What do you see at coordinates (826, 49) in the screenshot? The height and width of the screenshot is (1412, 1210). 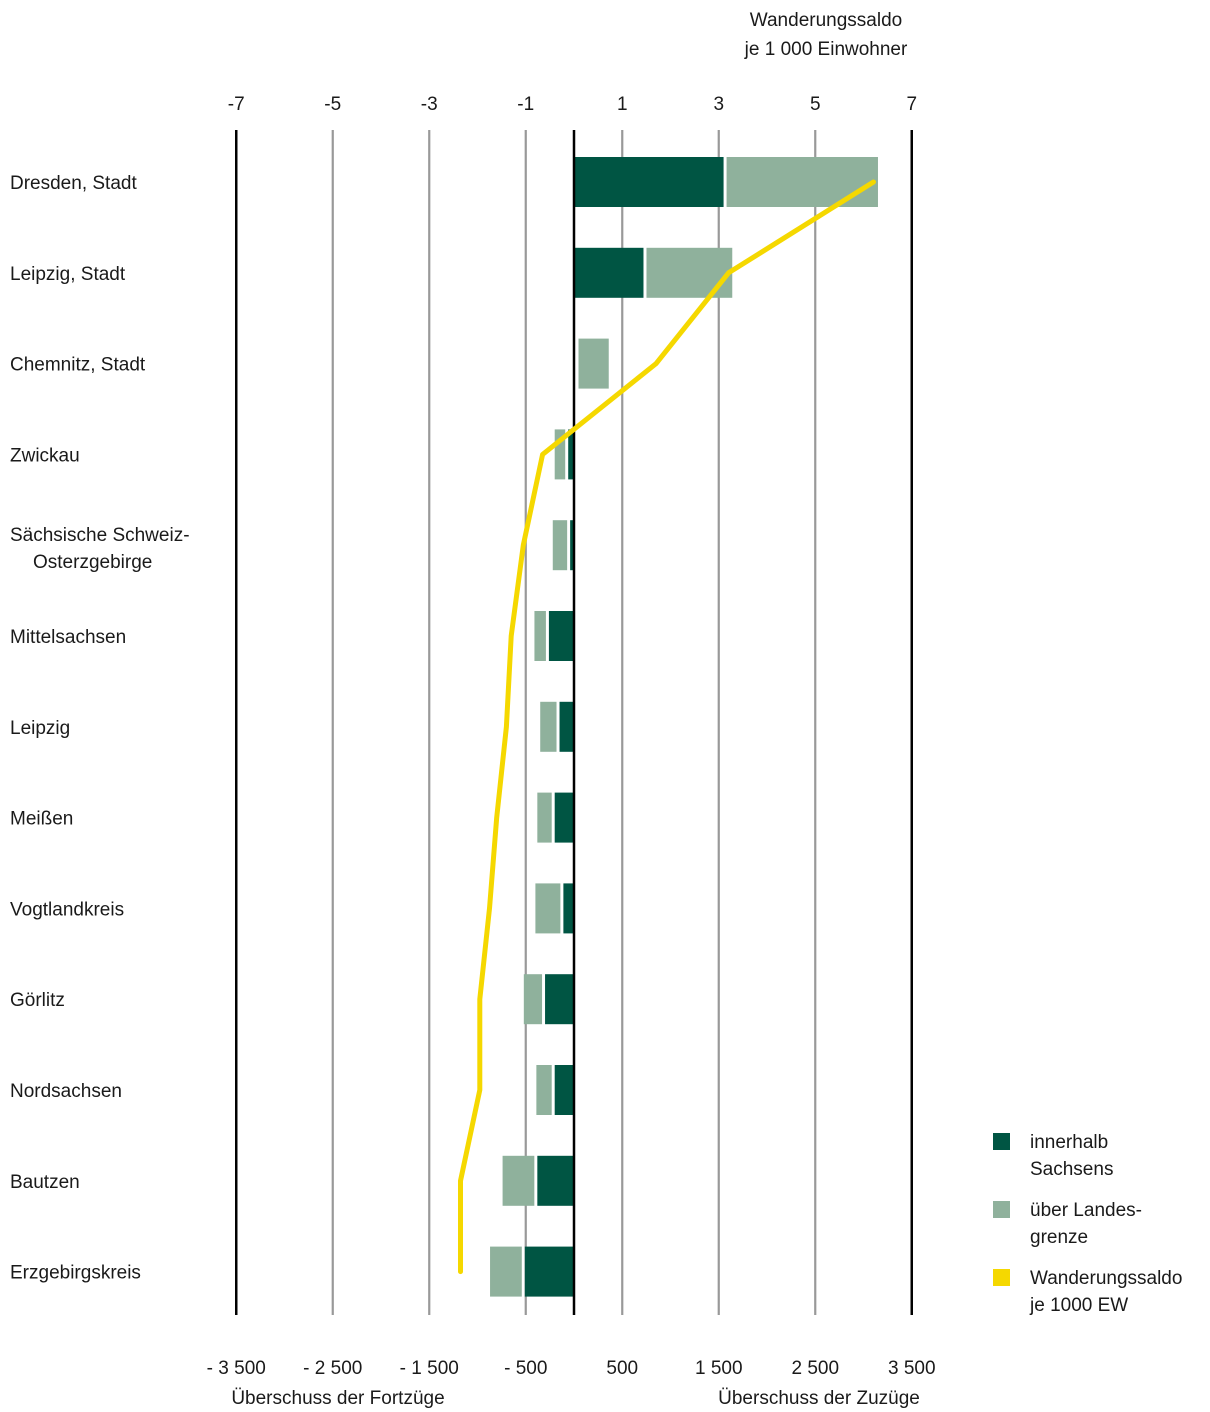 I see `top-axis-title: je 1 000 Einwohner` at bounding box center [826, 49].